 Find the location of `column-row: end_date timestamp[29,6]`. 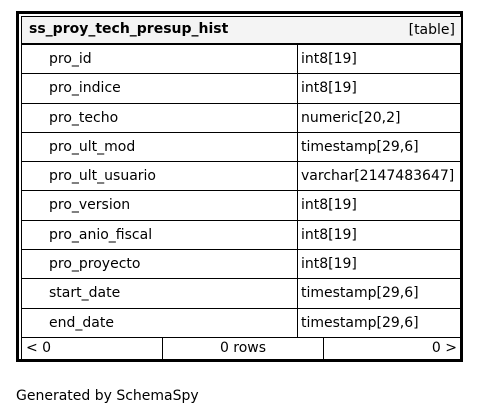

column-row: end_date timestamp[29,6] is located at coordinates (241, 322).